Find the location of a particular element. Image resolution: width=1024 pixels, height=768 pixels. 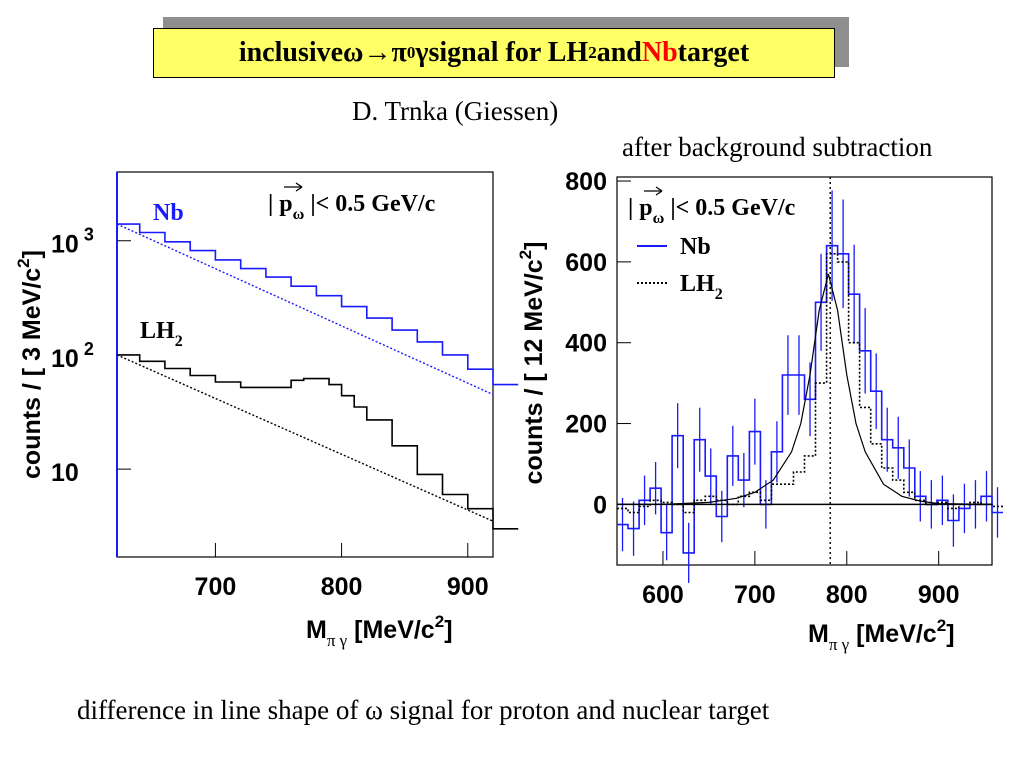

series-label-nb: Nb is located at coordinates (168, 213).